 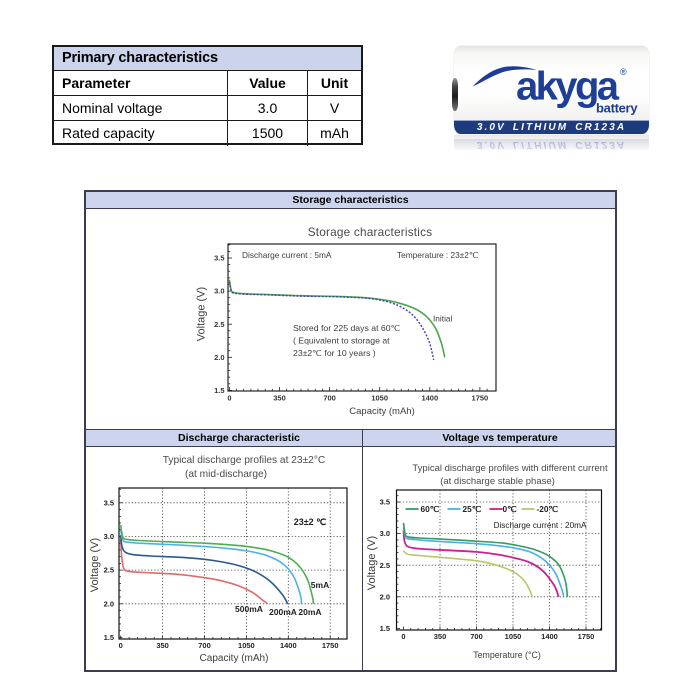 I want to click on svg-text: Storage characteristics, so click(x=370, y=232).